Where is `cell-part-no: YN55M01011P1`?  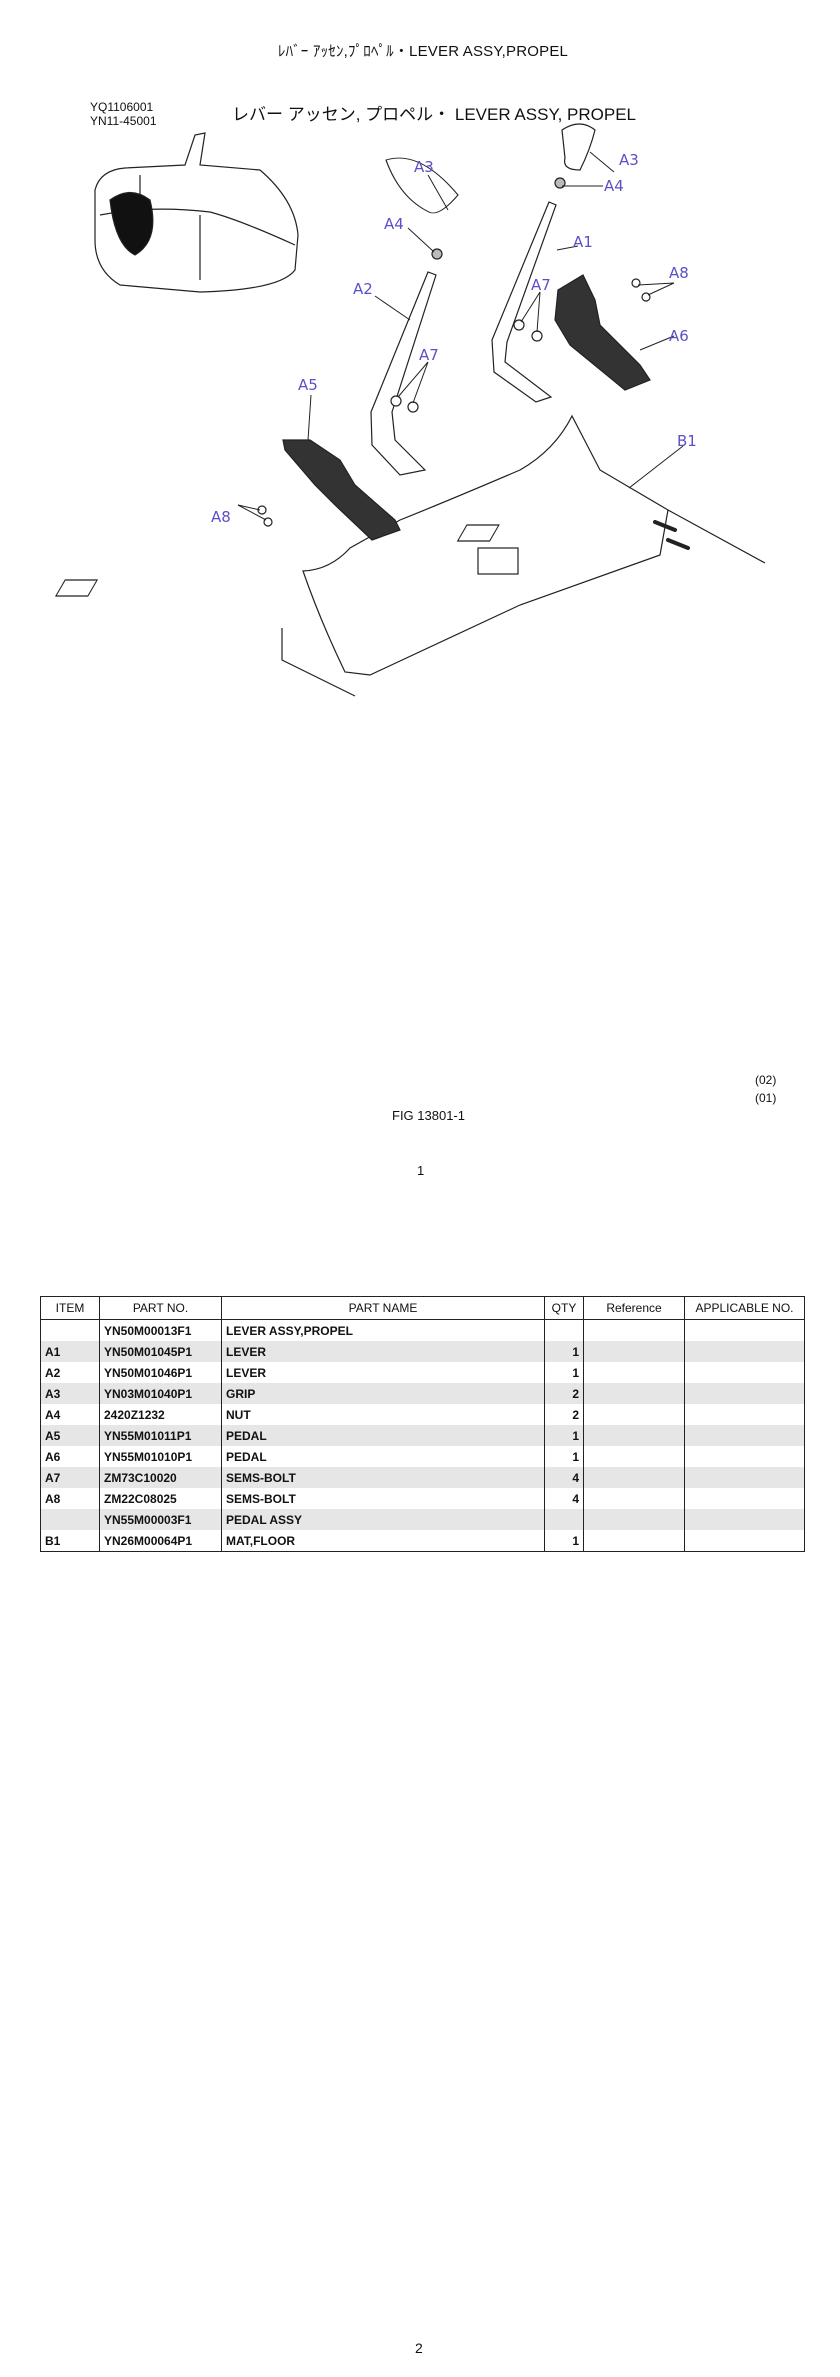
cell-part-no: YN55M01011P1 is located at coordinates (160, 1435).